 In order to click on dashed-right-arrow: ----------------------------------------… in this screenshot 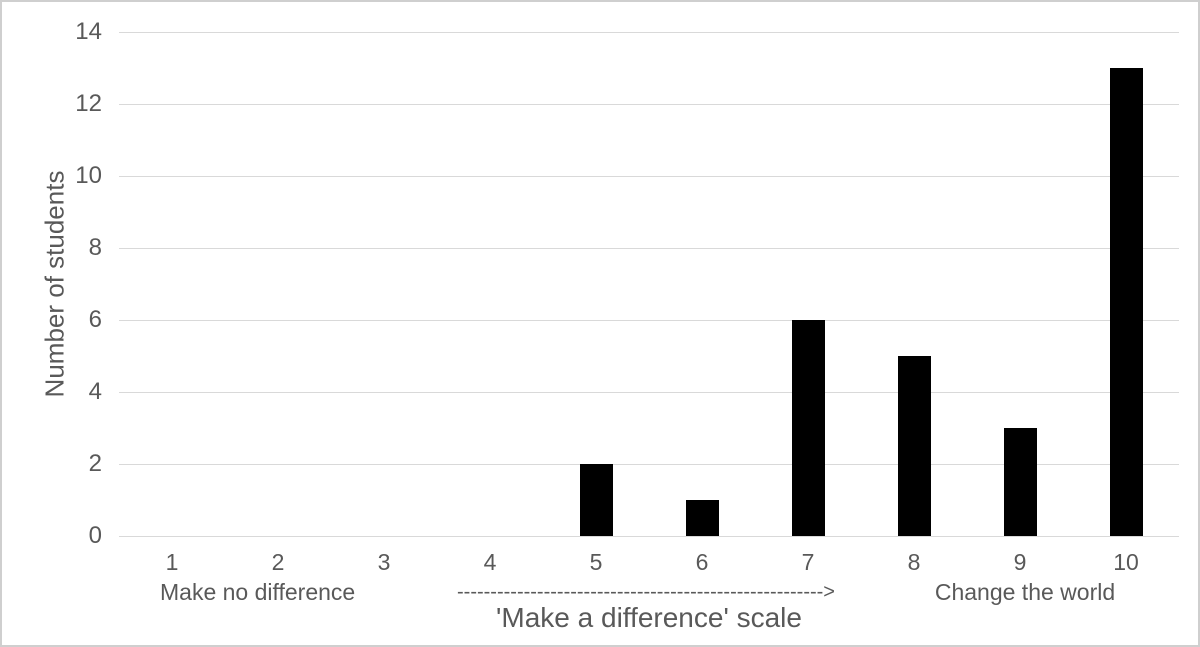, I will do `click(646, 592)`.